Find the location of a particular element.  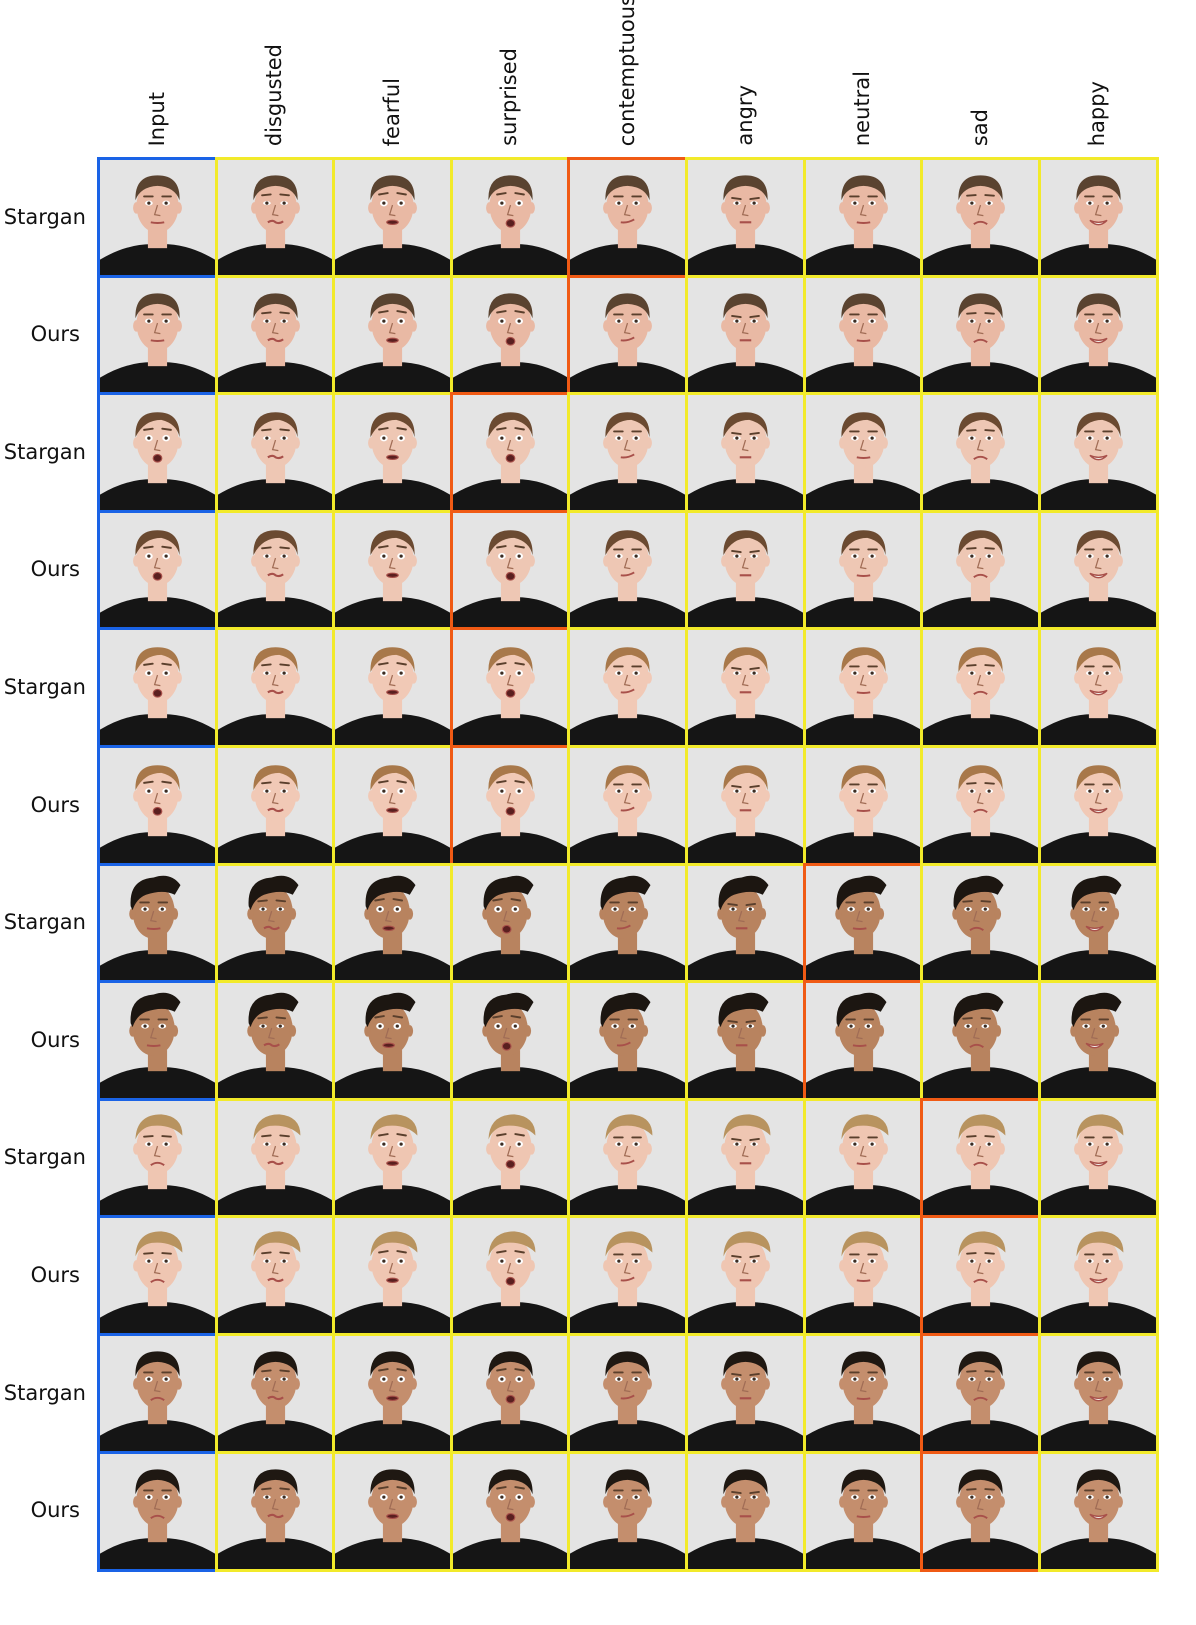

face-image-ours-sad-target is located at coordinates (981, 1276).